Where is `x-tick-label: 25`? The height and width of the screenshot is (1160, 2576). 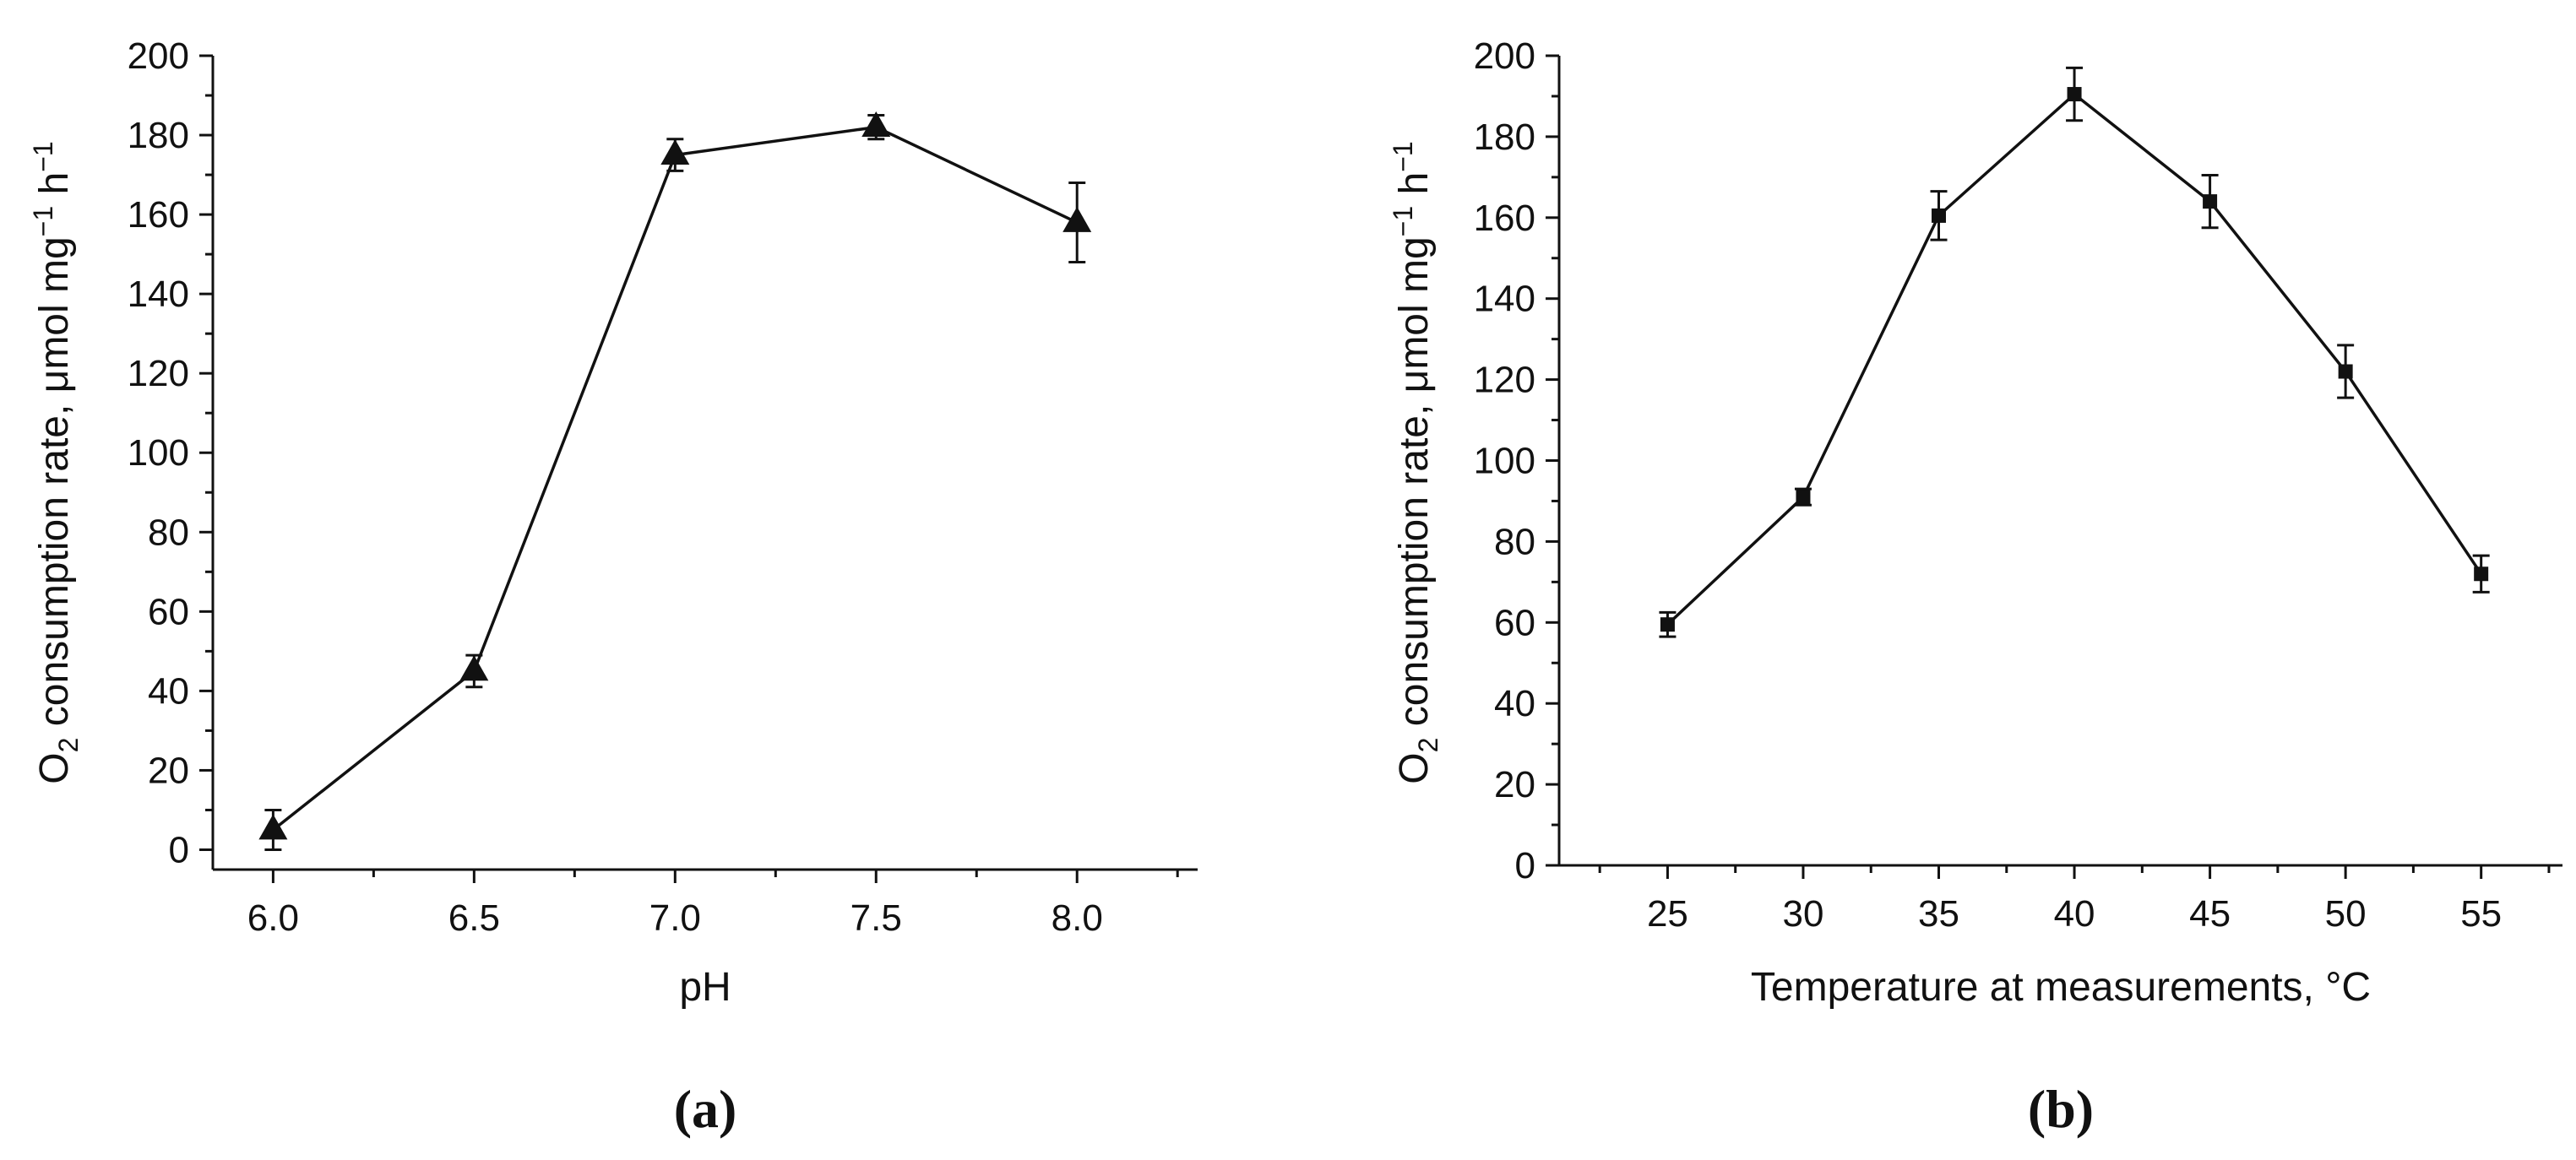 x-tick-label: 25 is located at coordinates (1667, 914).